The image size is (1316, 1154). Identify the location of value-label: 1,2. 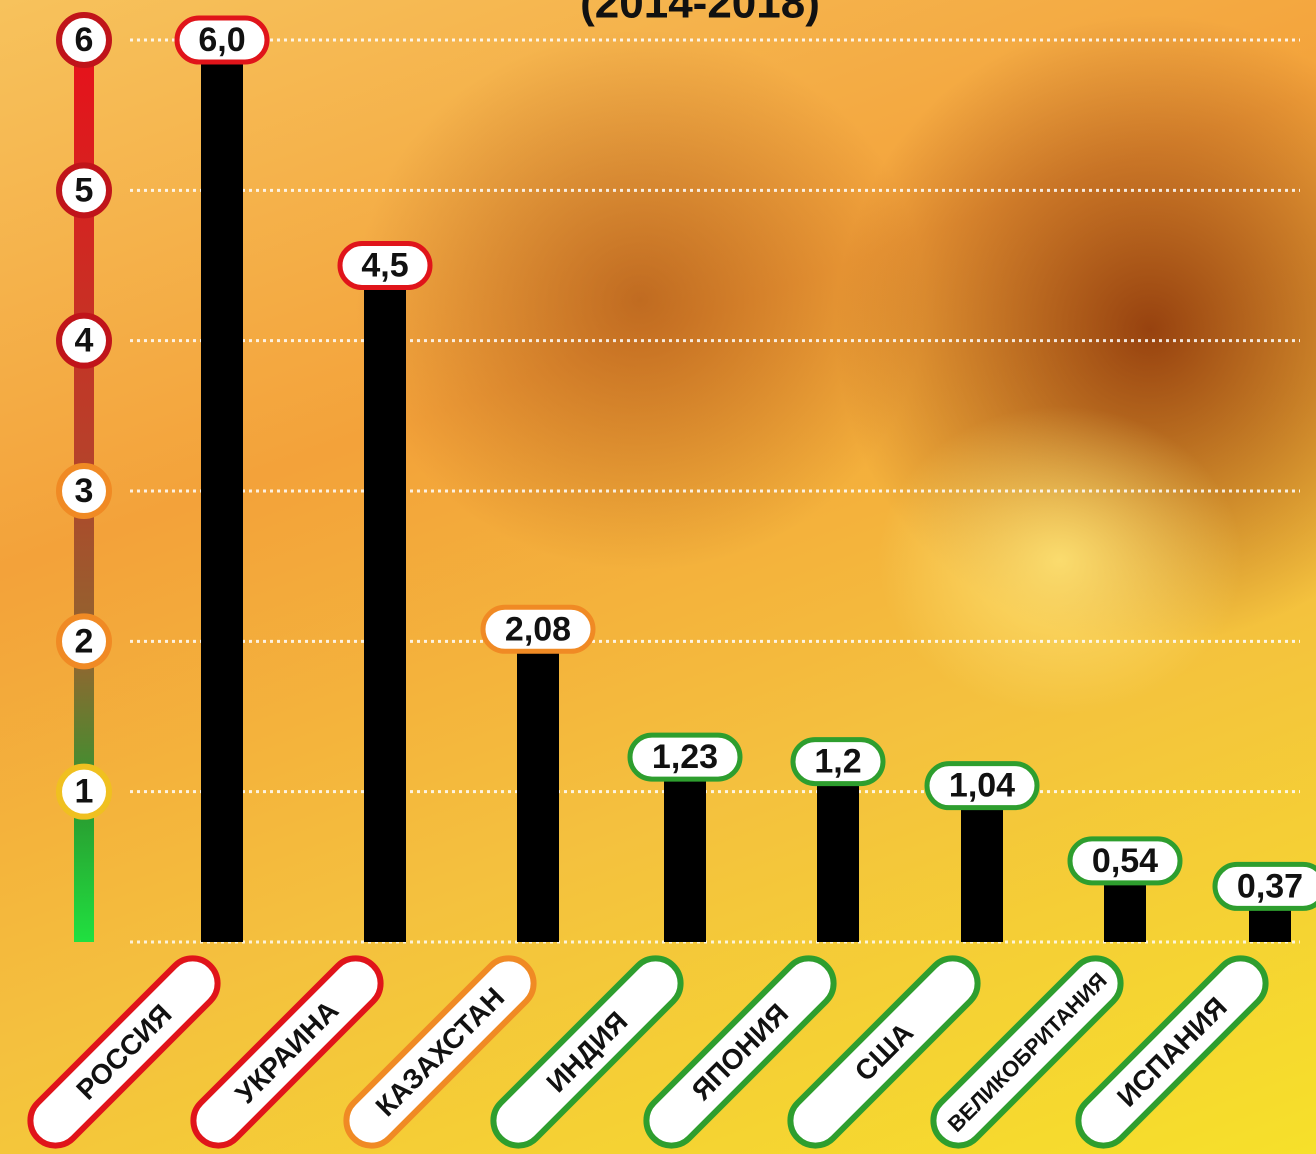
(837, 762).